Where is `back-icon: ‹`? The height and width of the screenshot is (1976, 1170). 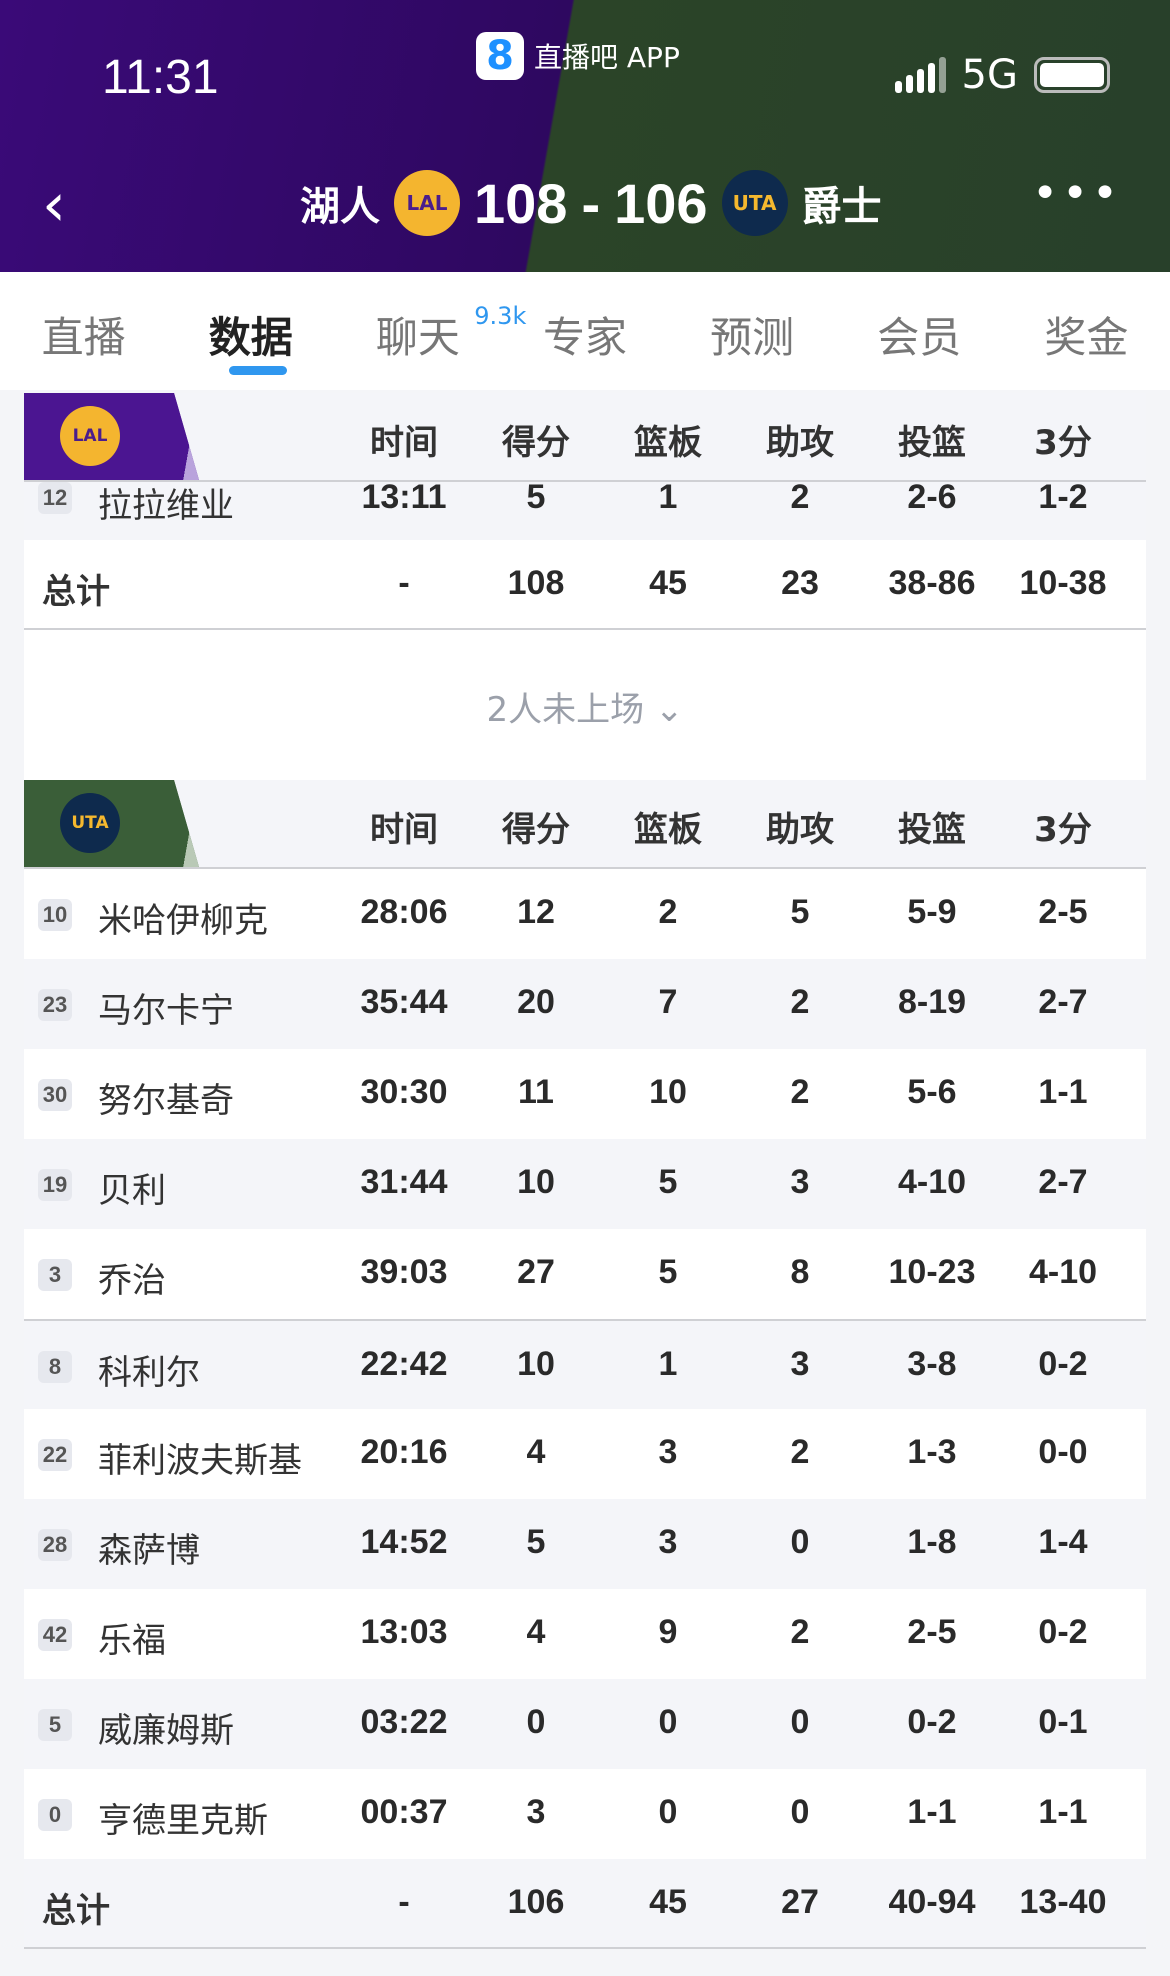
back-icon: ‹ is located at coordinates (54, 205).